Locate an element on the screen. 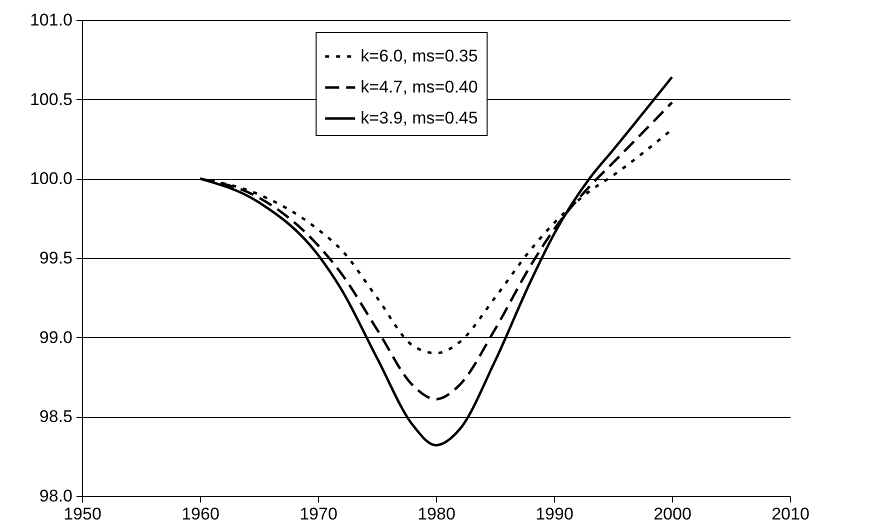 This screenshot has height=523, width=876. x-tick-label: 1990 is located at coordinates (555, 513).